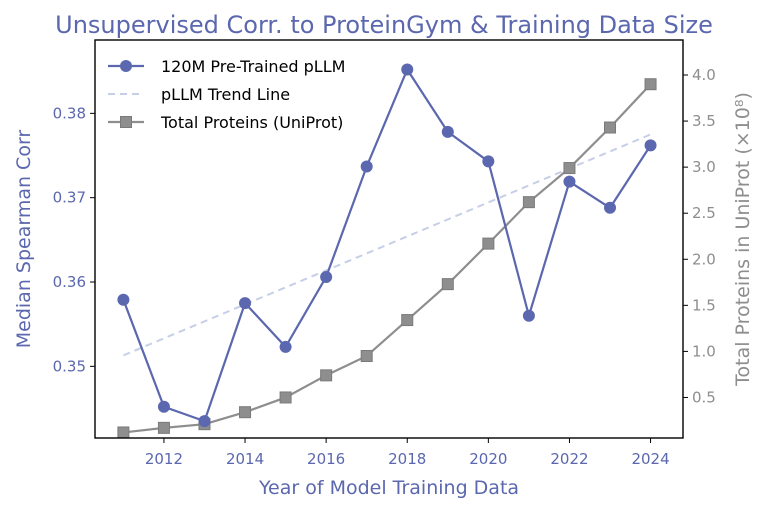  Describe the element at coordinates (69, 198) in the screenshot. I see `y-tick-label: 0.37` at that location.